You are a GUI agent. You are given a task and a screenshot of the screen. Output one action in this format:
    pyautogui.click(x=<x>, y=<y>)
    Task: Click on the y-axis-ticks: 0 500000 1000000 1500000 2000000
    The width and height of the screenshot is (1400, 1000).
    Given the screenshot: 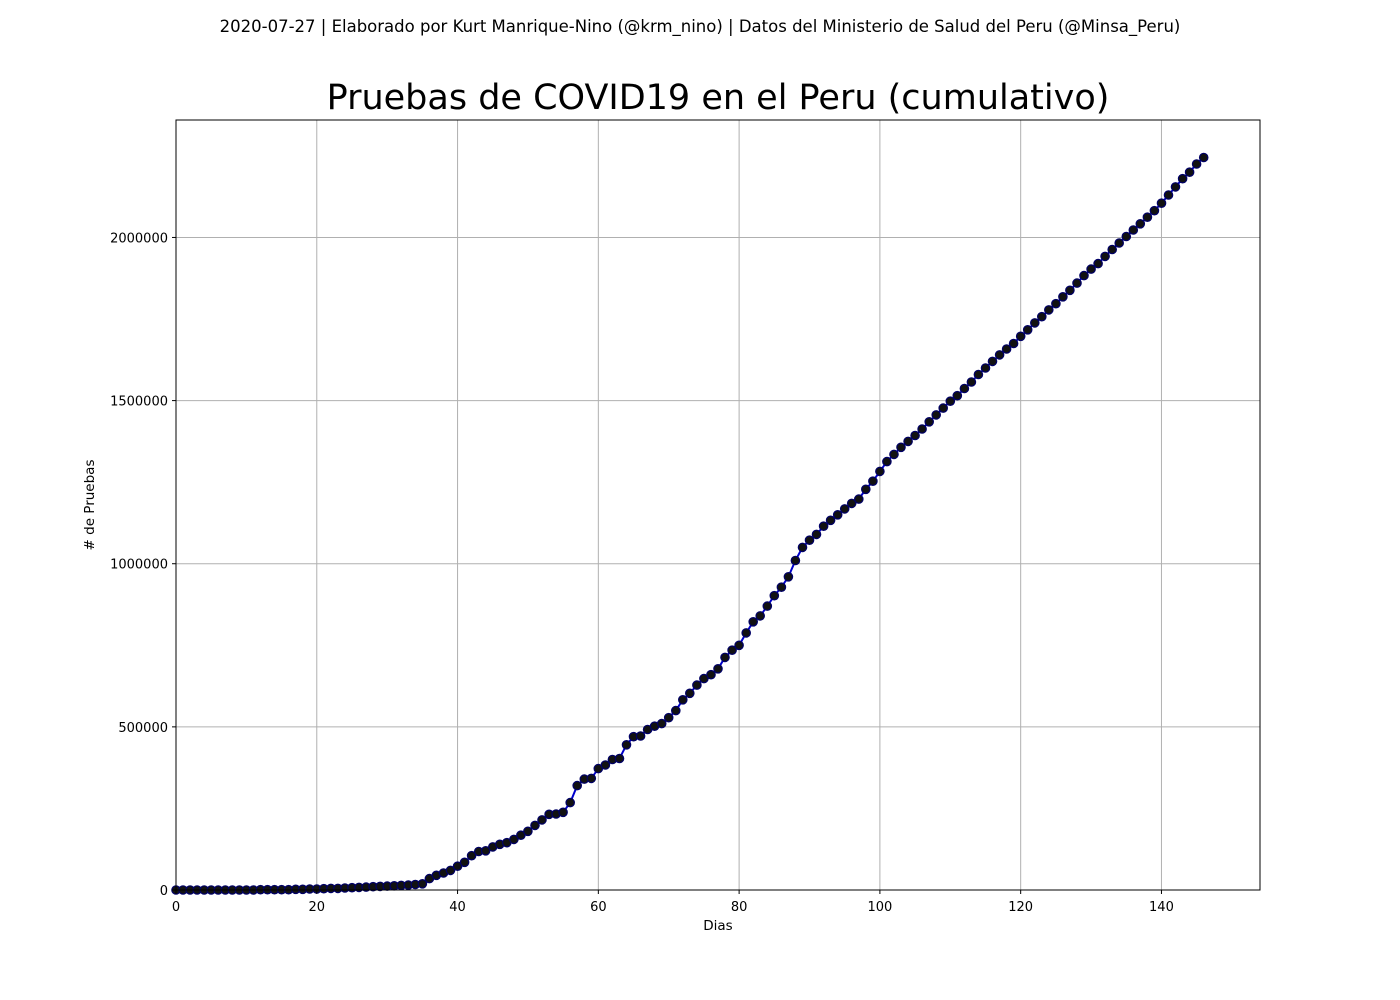 What is the action you would take?
    pyautogui.click(x=143, y=565)
    